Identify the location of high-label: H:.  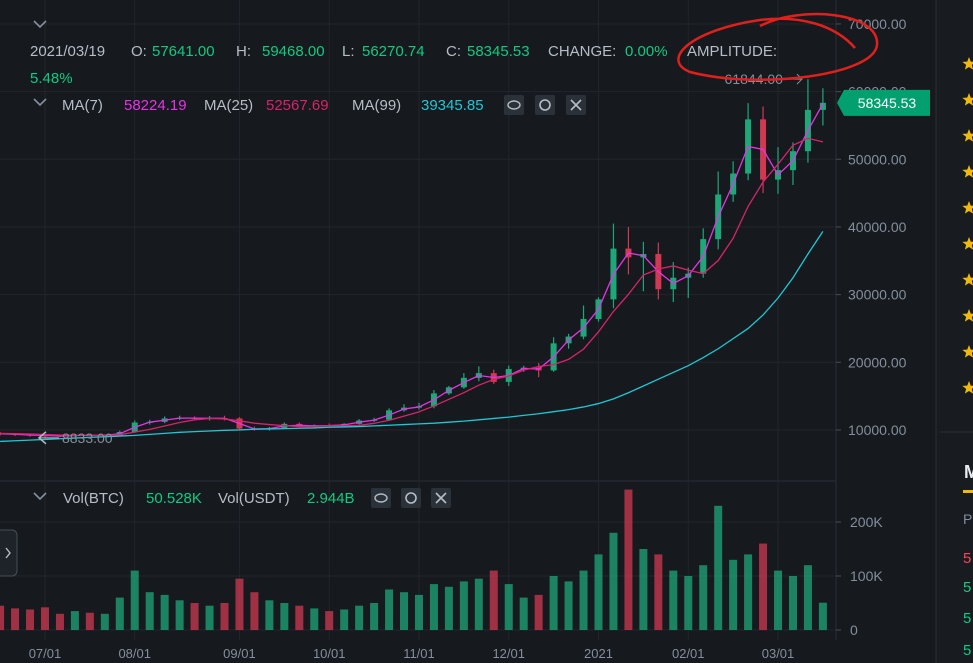
(243, 51).